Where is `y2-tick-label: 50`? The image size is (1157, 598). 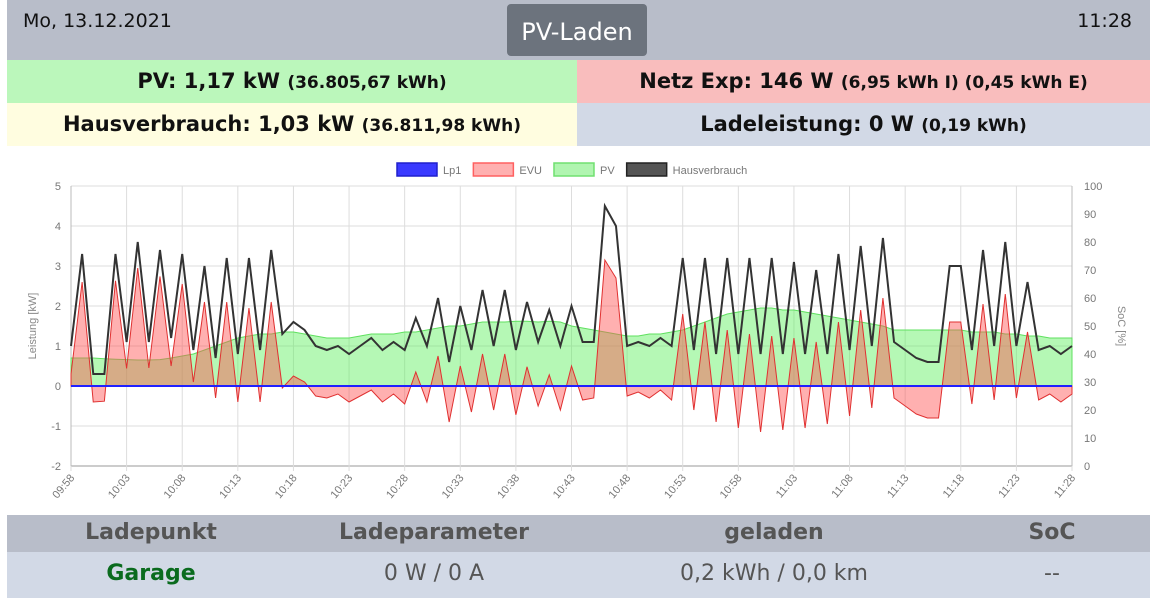 y2-tick-label: 50 is located at coordinates (1090, 327).